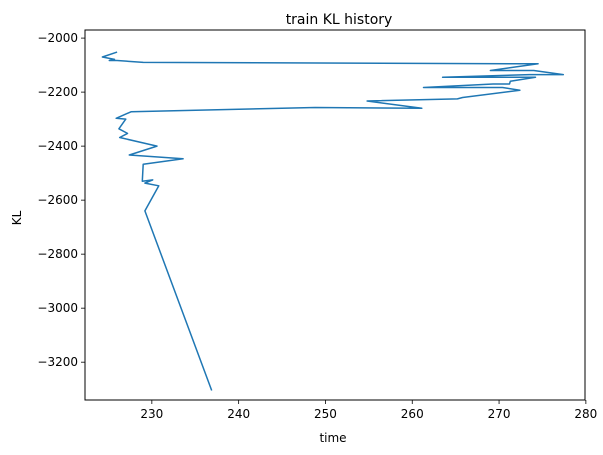 The width and height of the screenshot is (603, 455). I want to click on y-tick-label: −2800, so click(57, 254).